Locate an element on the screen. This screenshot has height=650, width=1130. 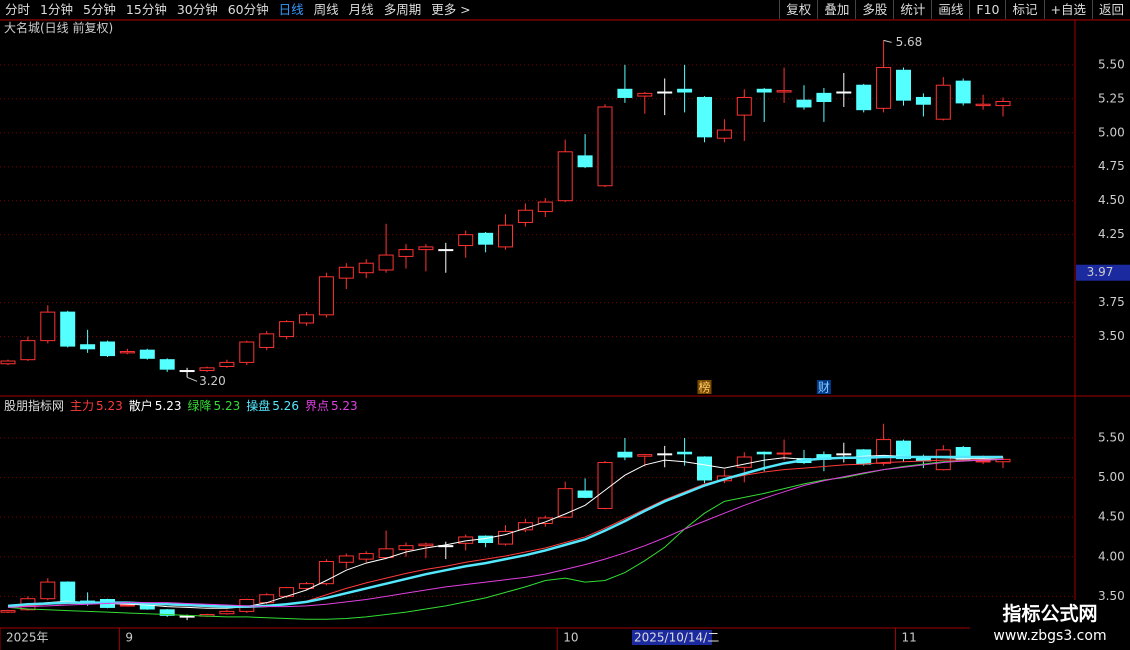
buttons: 复权 叠加 多股 统计 画线 F10 标记 +自选 返回 is located at coordinates (954, 9).